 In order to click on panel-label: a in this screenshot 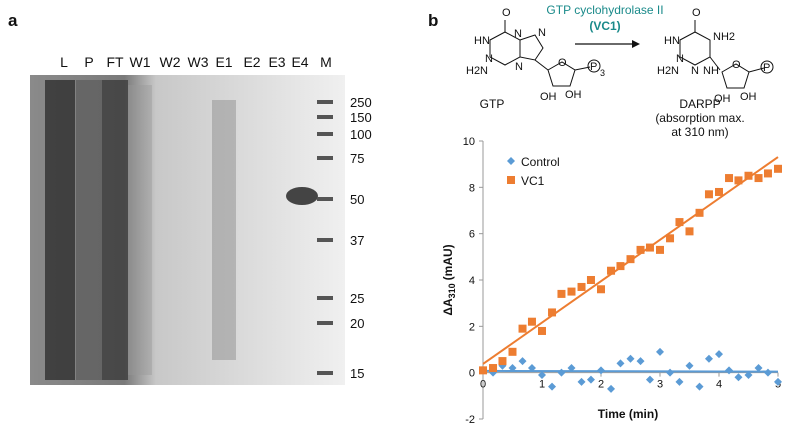, I will do `click(13, 20)`.